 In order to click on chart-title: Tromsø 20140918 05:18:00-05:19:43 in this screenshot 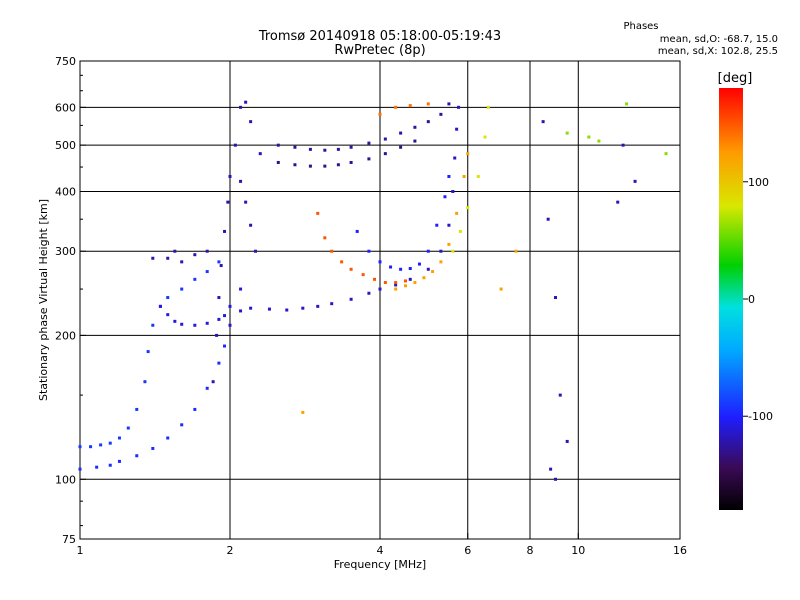, I will do `click(379, 36)`.